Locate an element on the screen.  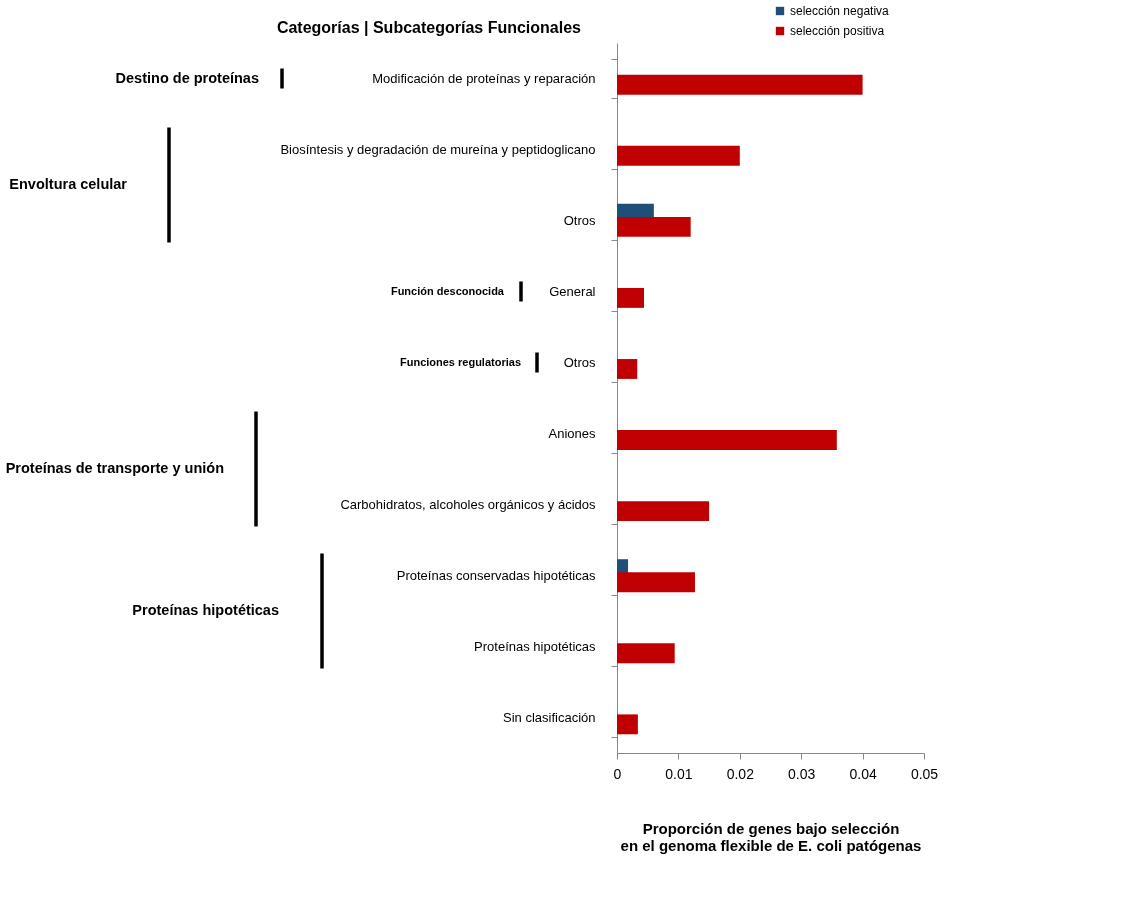
text: Funciones regulatorias is located at coordinates (460, 361).